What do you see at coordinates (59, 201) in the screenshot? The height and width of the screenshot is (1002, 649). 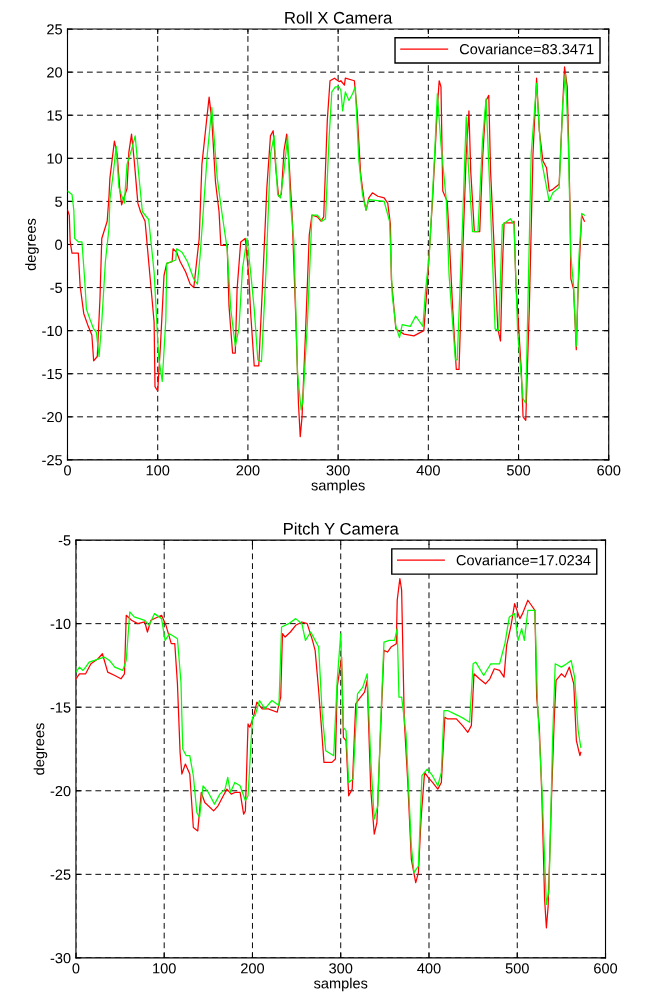 I see `y-tick-label: 5` at bounding box center [59, 201].